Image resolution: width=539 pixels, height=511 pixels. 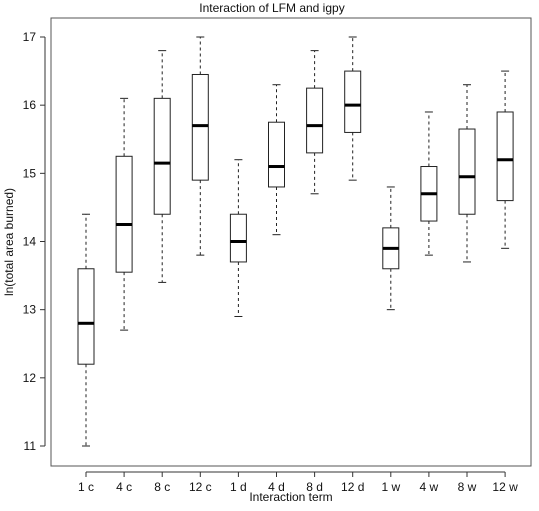 What do you see at coordinates (352, 487) in the screenshot?
I see `x-tick-label: 12 d` at bounding box center [352, 487].